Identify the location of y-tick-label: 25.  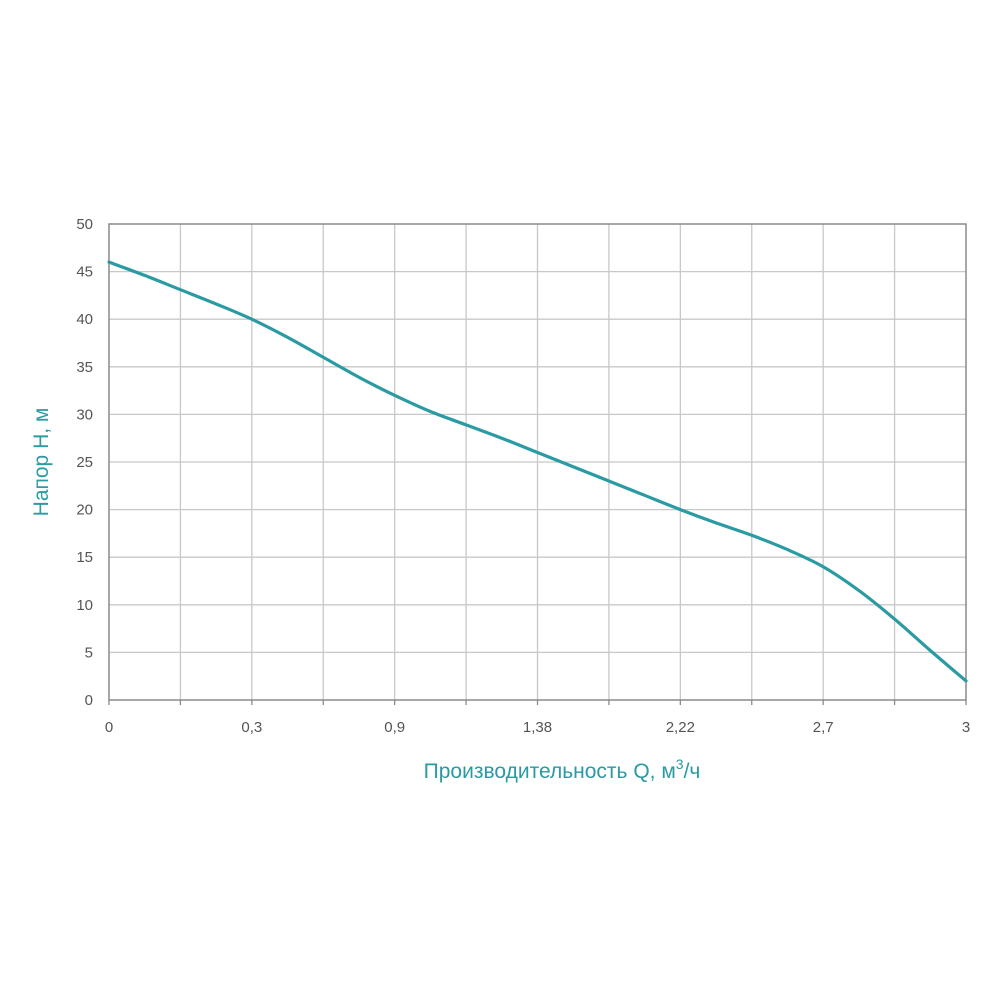
(84, 462).